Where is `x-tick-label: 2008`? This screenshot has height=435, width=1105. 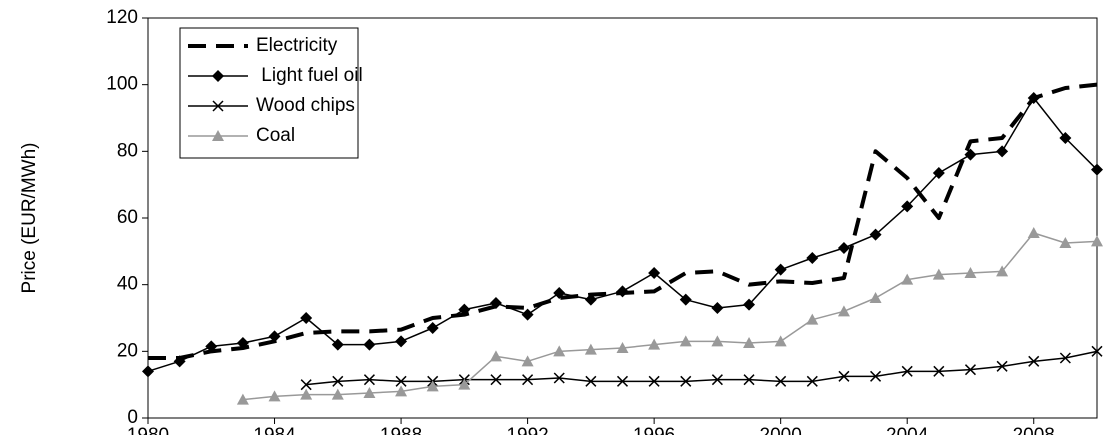 x-tick-label: 2008 is located at coordinates (1034, 430).